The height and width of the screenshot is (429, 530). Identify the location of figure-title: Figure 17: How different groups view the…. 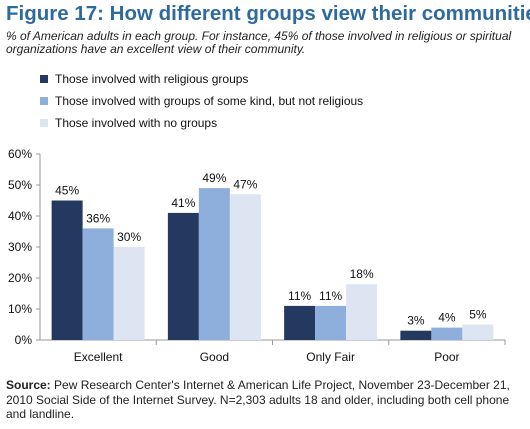
(268, 13).